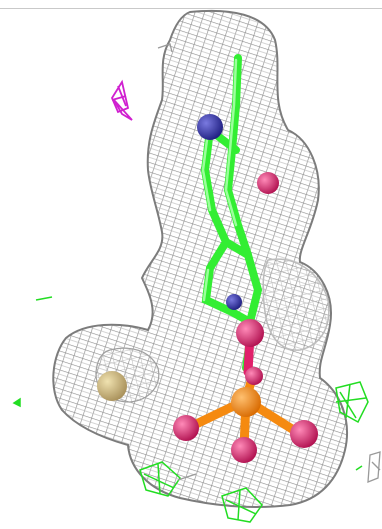  What do you see at coordinates (246, 402) in the screenshot?
I see `phosphorus-atom` at bounding box center [246, 402].